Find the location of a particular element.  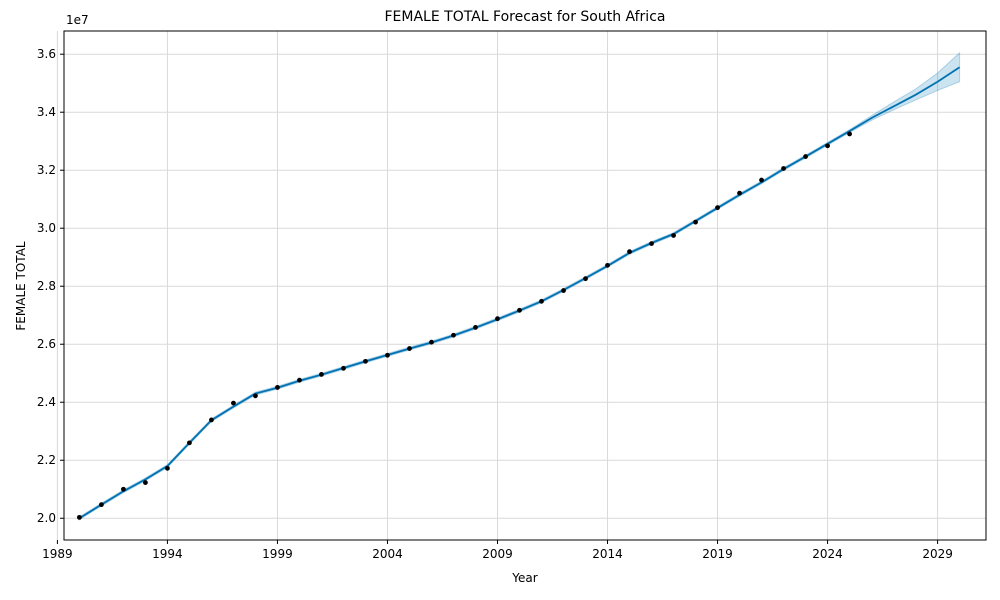

x-tick-label: 1989 is located at coordinates (57, 554).